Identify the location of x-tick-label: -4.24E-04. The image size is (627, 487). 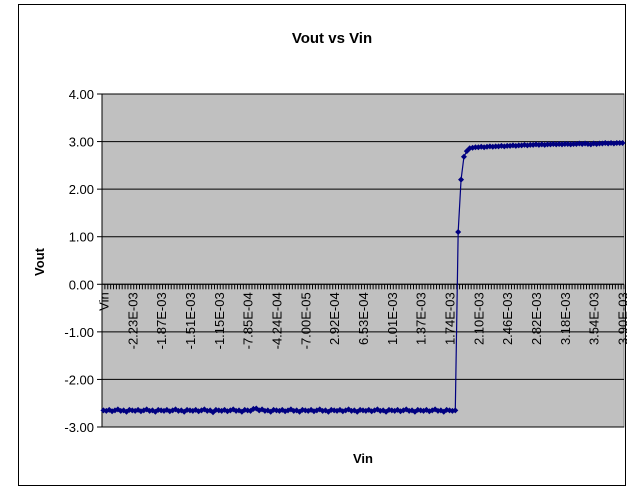
(276, 320).